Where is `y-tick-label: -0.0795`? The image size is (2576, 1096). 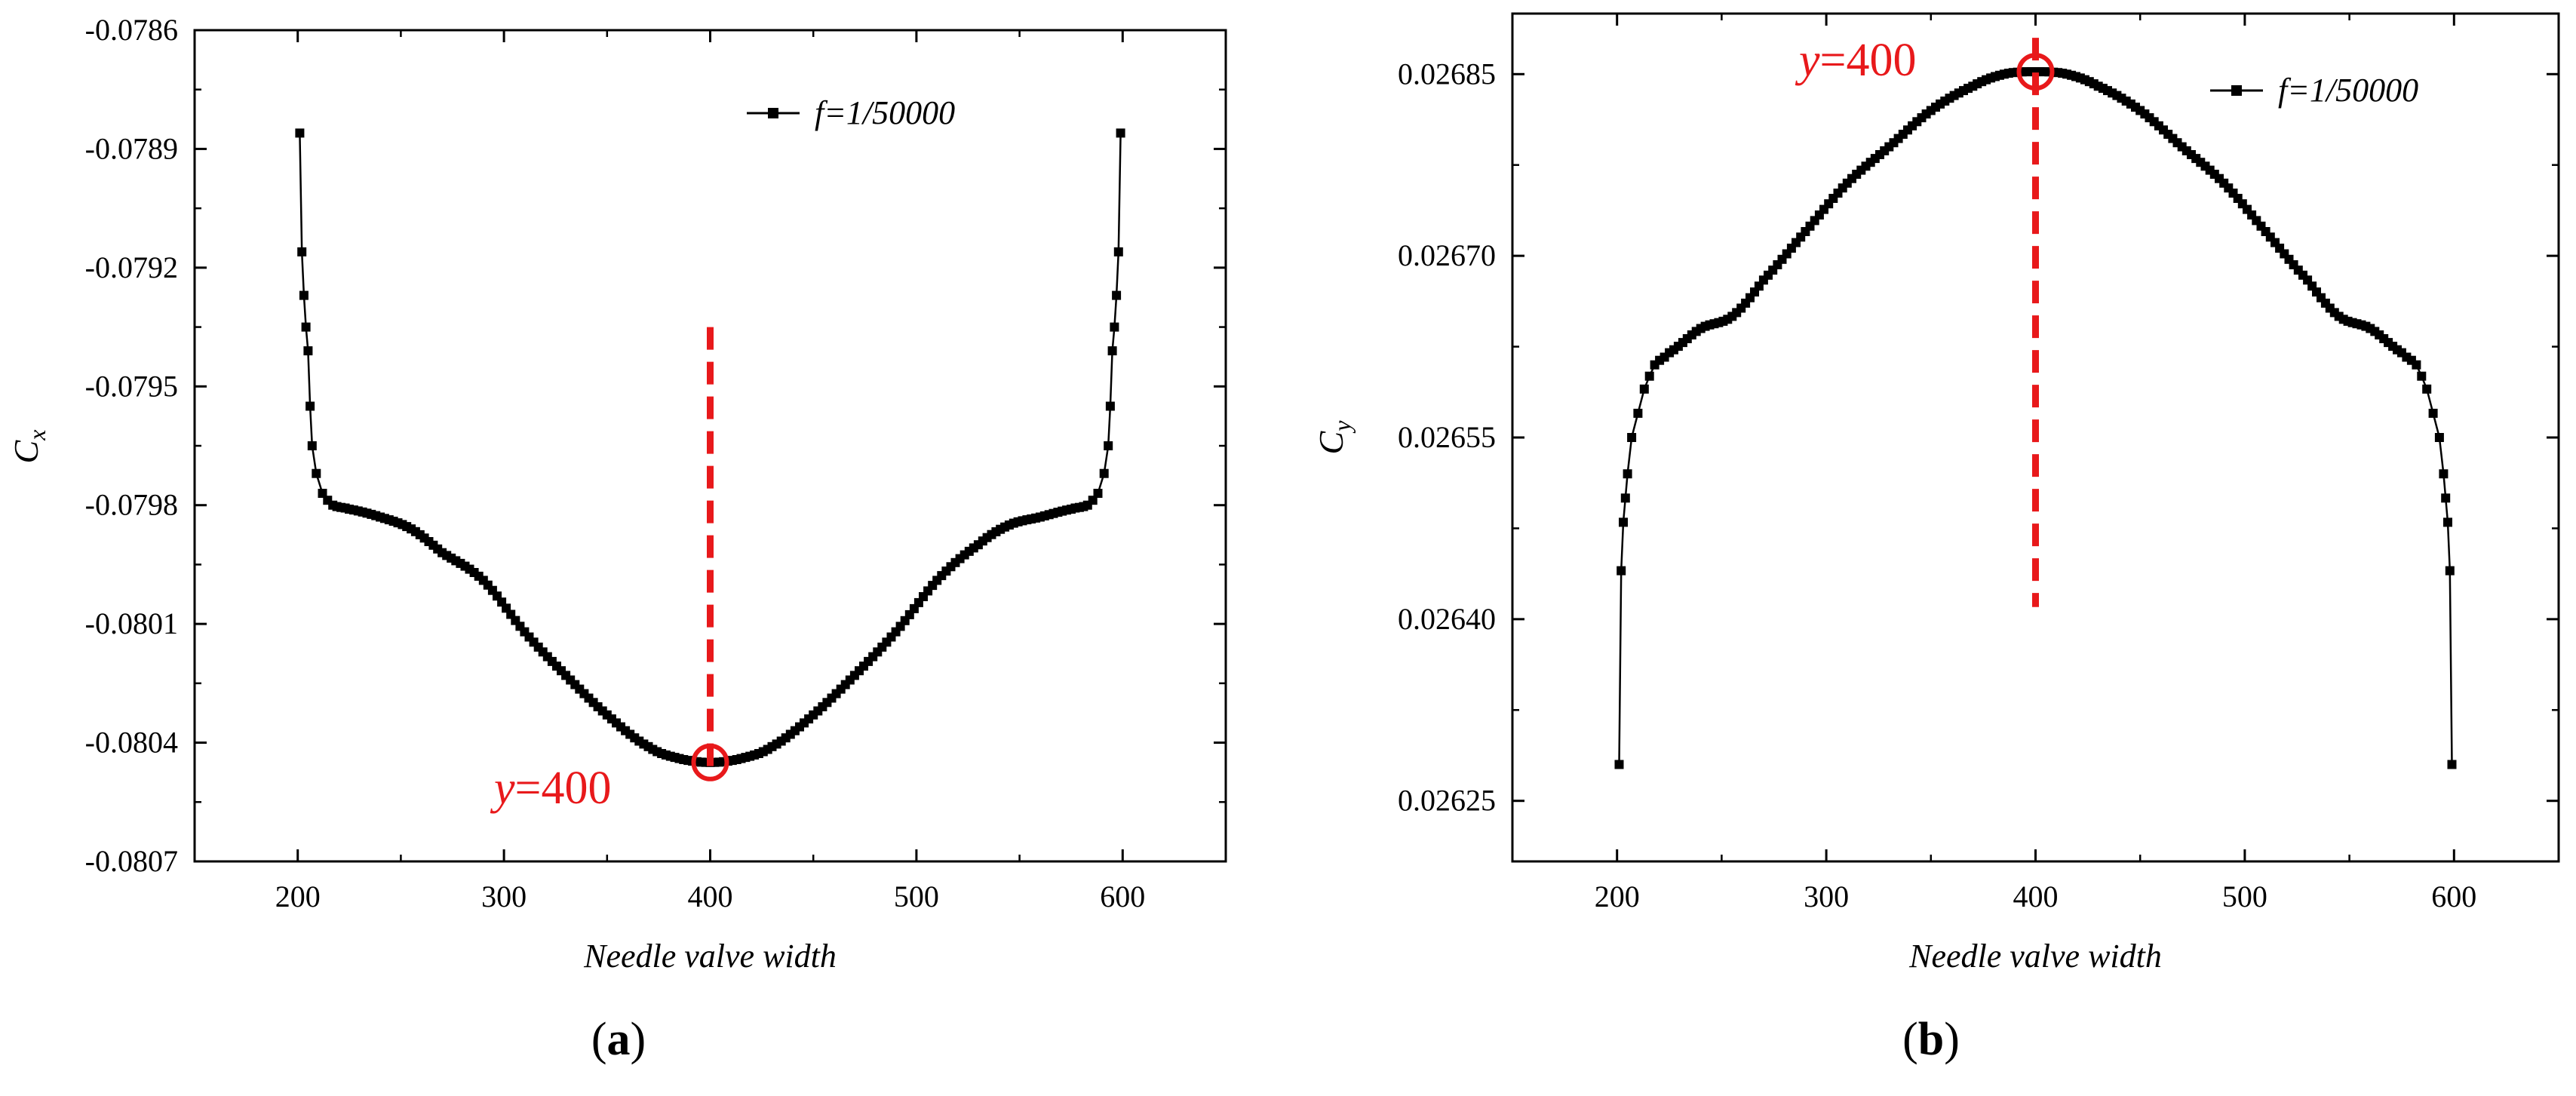
y-tick-label: -0.0795 is located at coordinates (131, 386).